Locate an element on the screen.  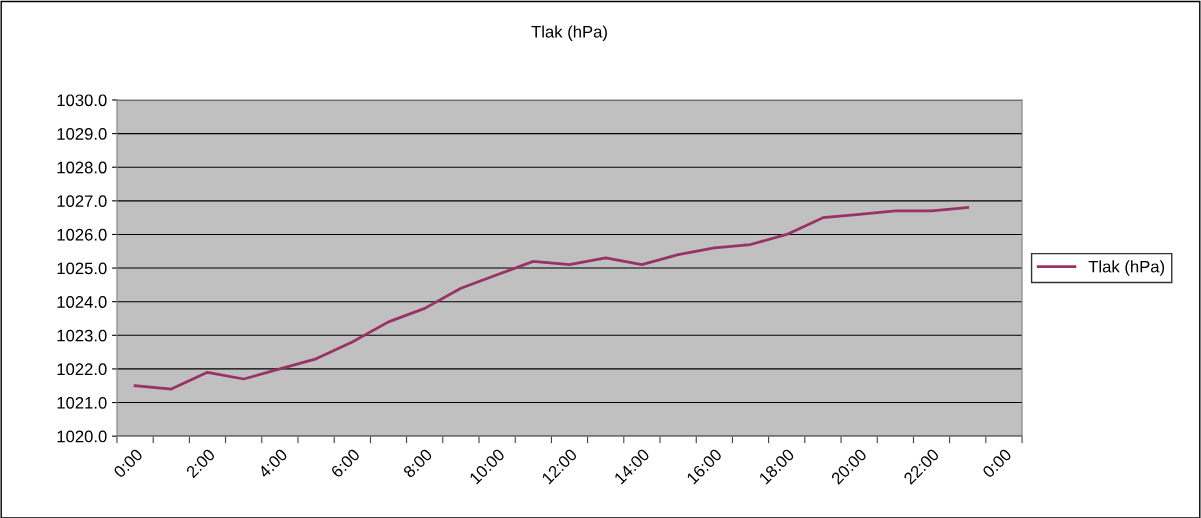
y-tick-label: 1022.0 is located at coordinates (82, 369).